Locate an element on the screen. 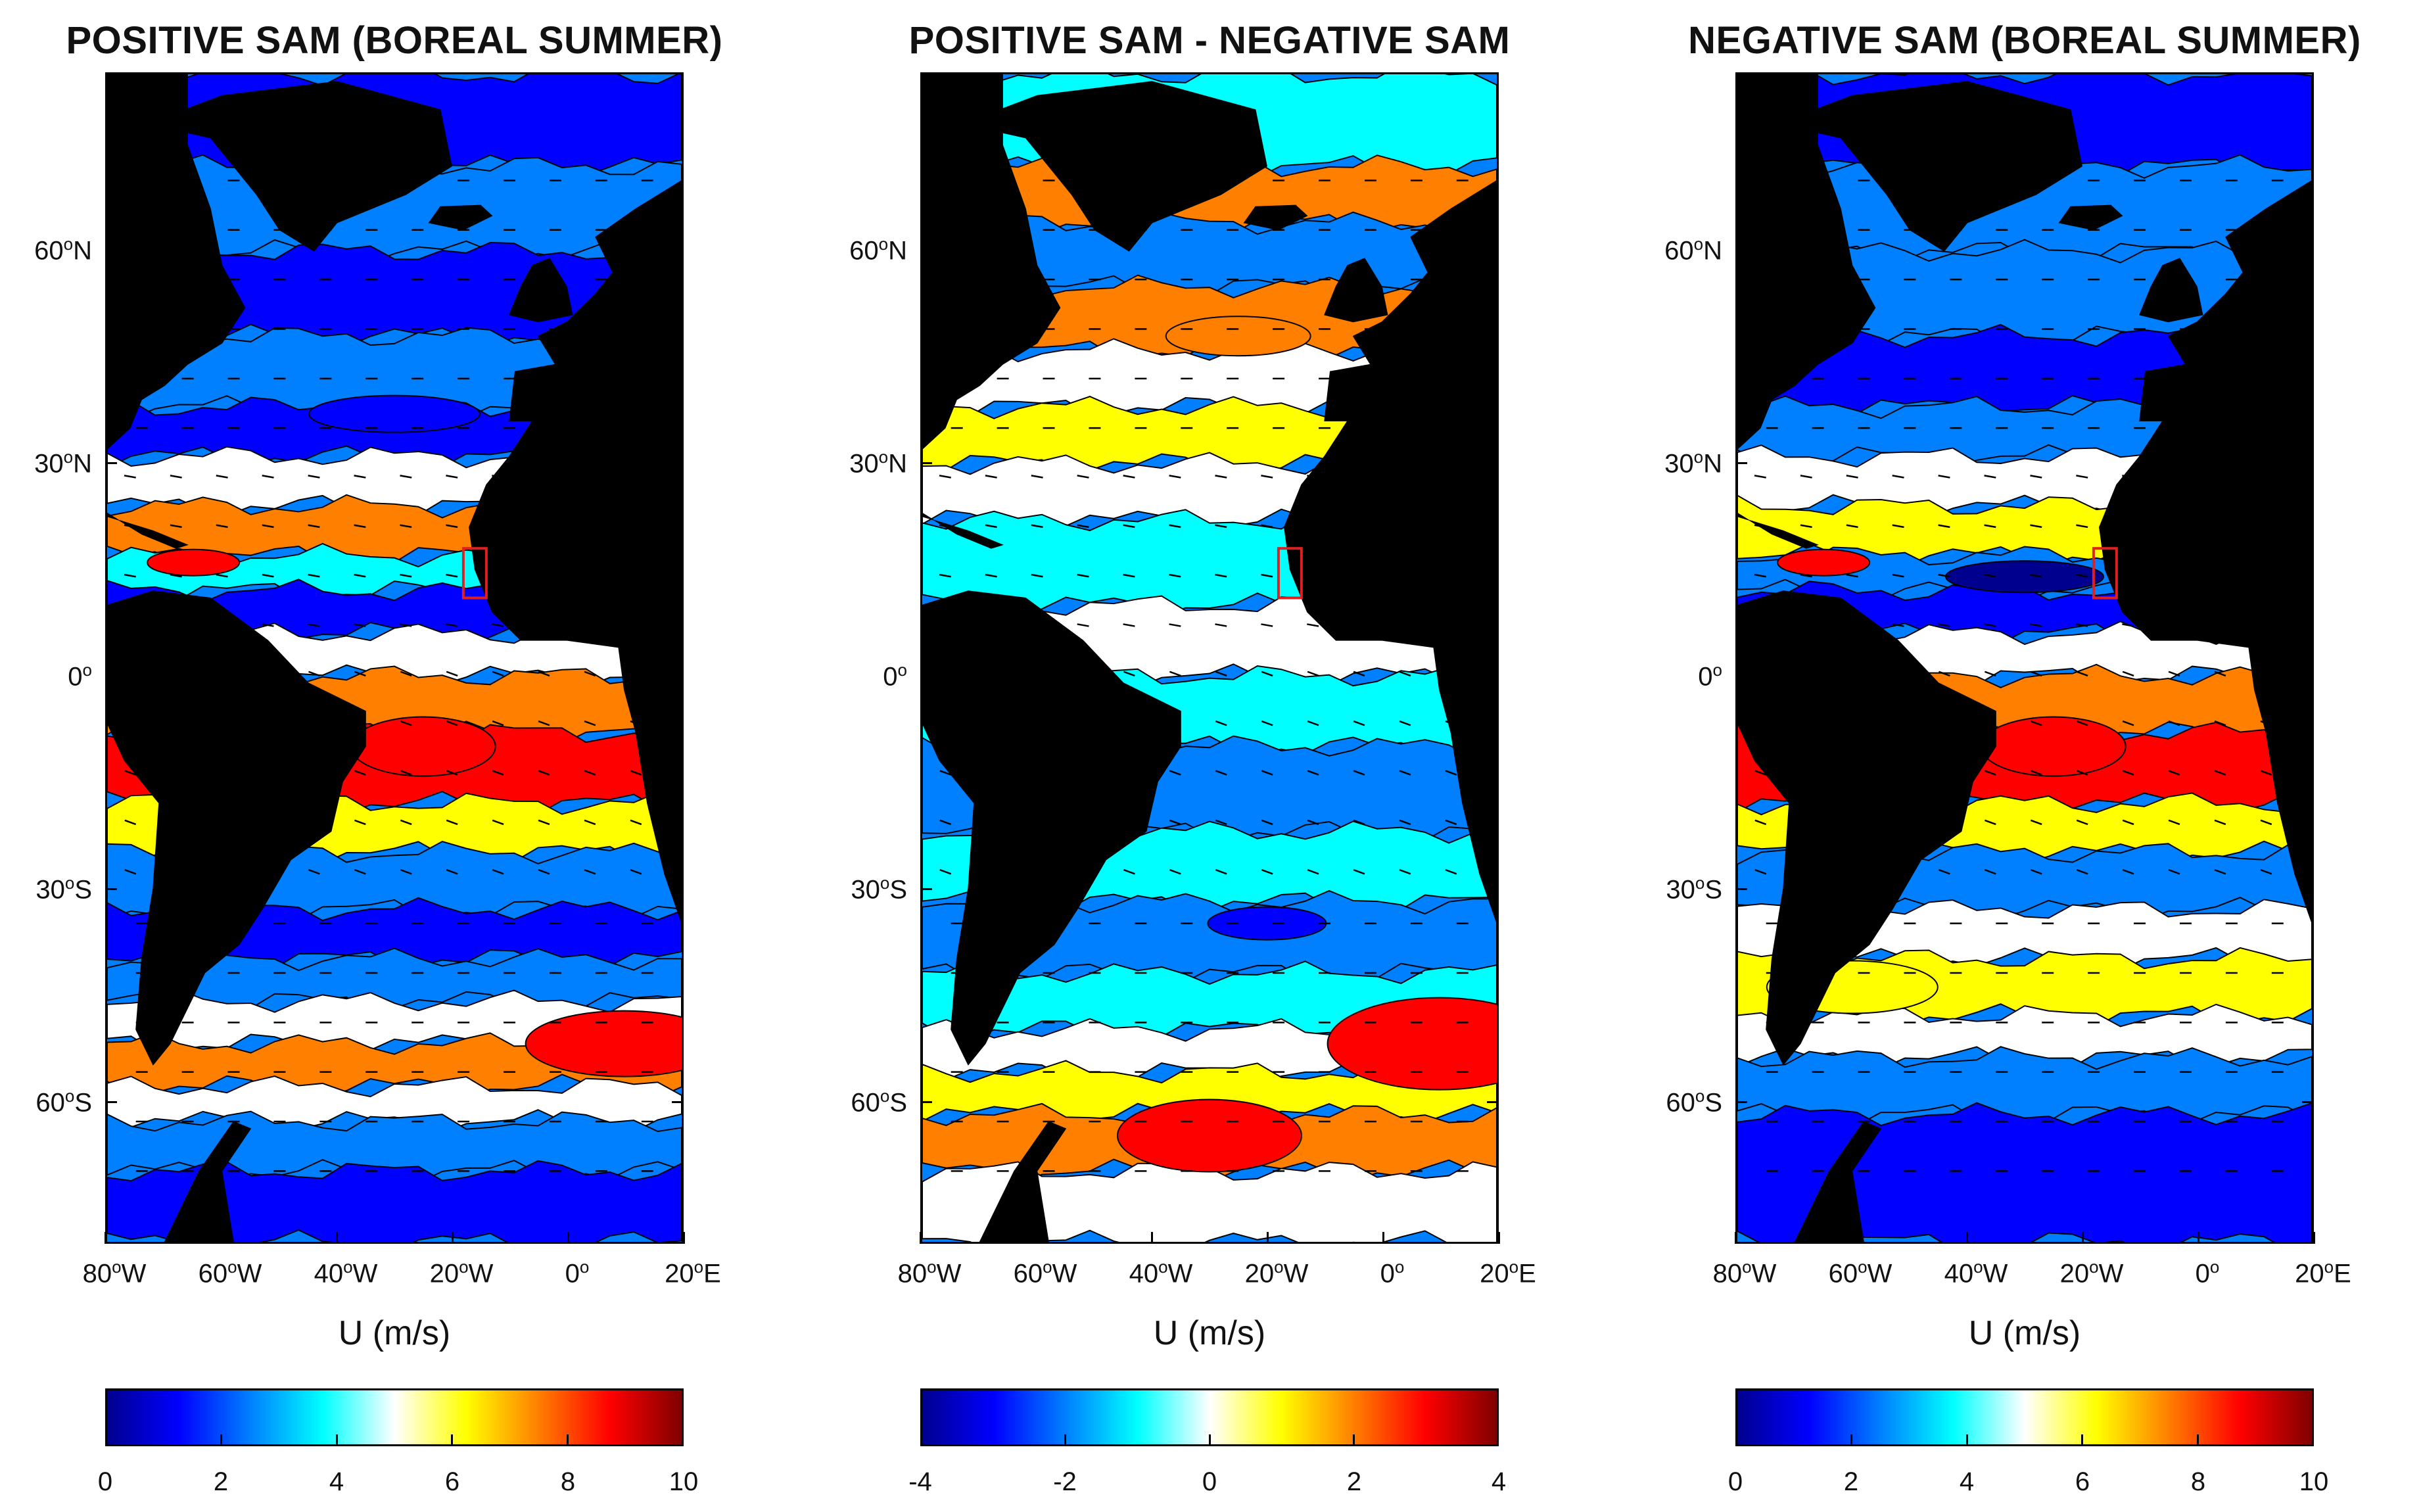 The height and width of the screenshot is (1512, 2421). longitude-tick-label: 60oW is located at coordinates (1860, 1272).